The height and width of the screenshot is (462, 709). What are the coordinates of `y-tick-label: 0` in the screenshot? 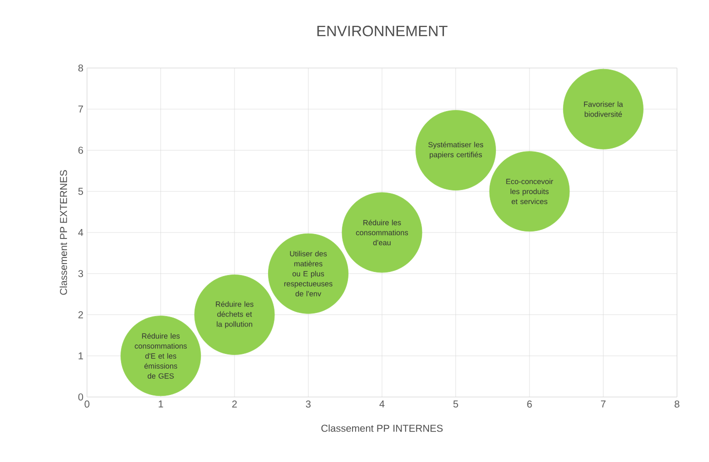 It's located at (81, 397).